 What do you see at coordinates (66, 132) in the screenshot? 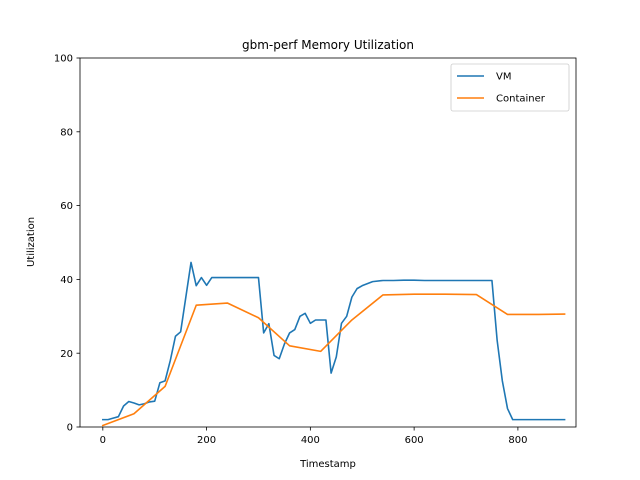
I see `y-tick-label: 80` at bounding box center [66, 132].